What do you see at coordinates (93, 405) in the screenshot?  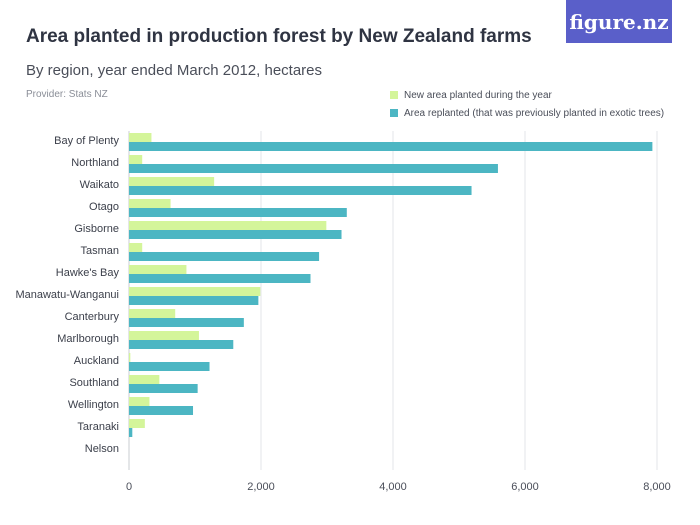 I see `category-label-wellington: Wellington` at bounding box center [93, 405].